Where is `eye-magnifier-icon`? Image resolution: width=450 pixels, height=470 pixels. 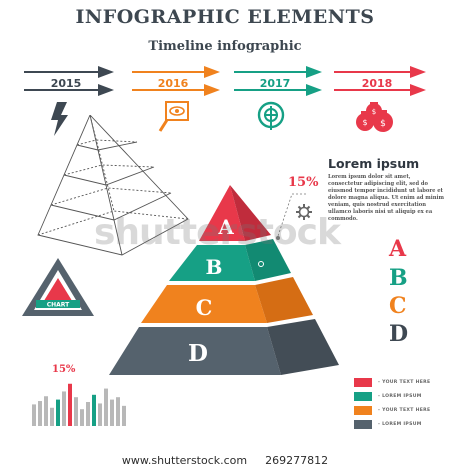
eye-magnifier-icon is located at coordinates (173, 116).